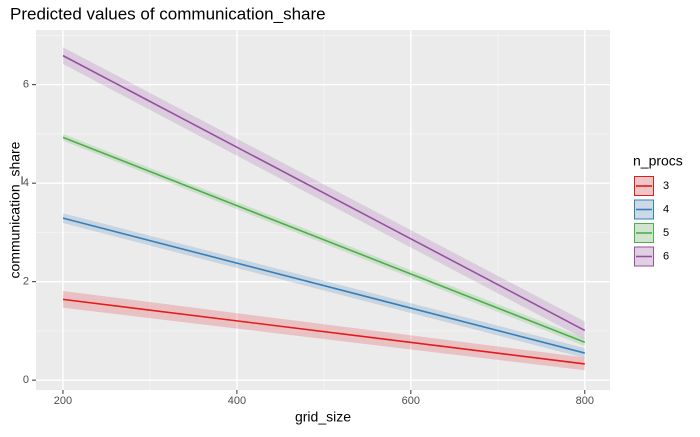  What do you see at coordinates (666, 233) in the screenshot?
I see `legend-label: 5` at bounding box center [666, 233].